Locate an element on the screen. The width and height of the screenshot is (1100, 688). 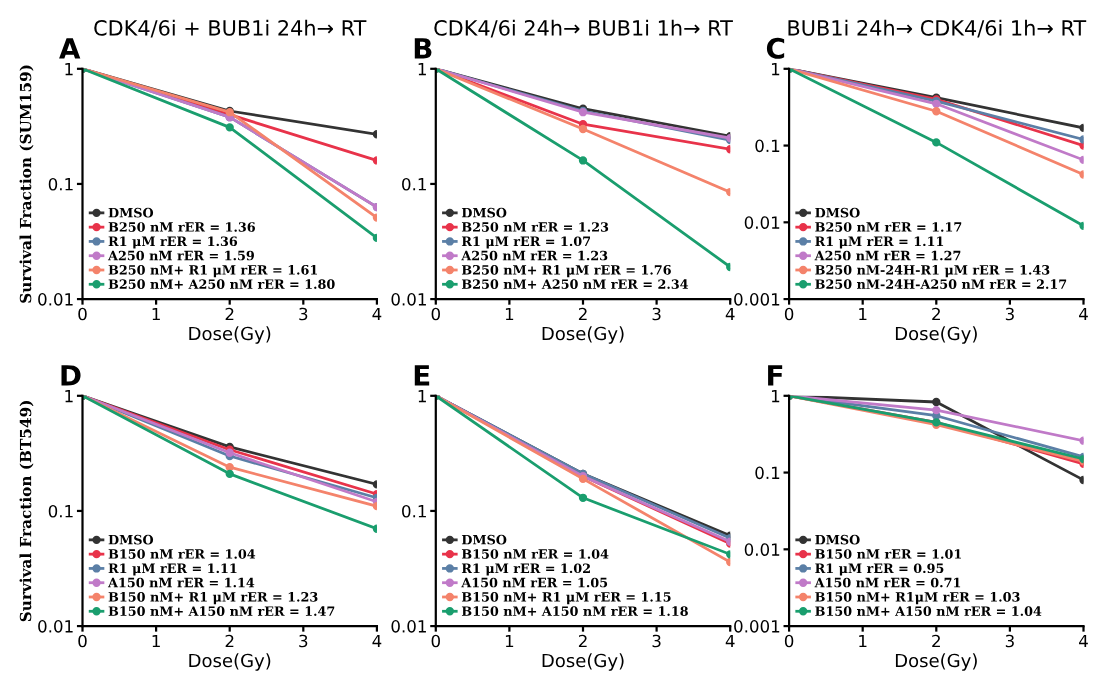
text: E is located at coordinates (422, 375).